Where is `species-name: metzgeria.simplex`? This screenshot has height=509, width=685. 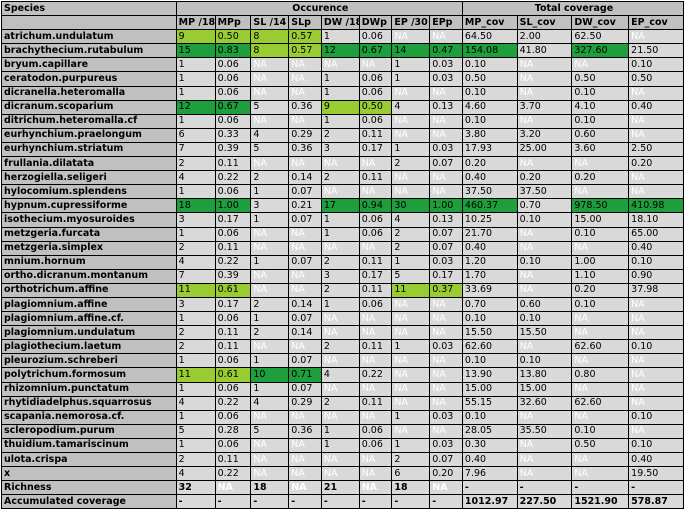 species-name: metzgeria.simplex is located at coordinates (89, 248).